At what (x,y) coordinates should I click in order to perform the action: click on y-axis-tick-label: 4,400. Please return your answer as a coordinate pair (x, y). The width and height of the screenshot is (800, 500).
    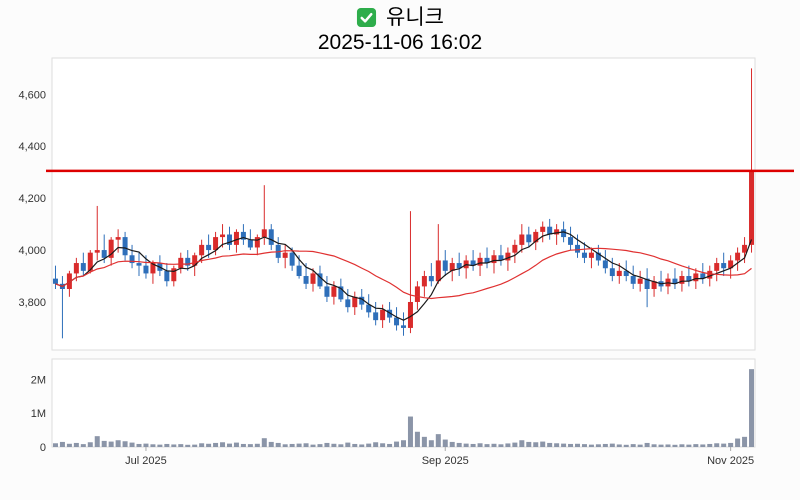
    Looking at the image, I should click on (32, 147).